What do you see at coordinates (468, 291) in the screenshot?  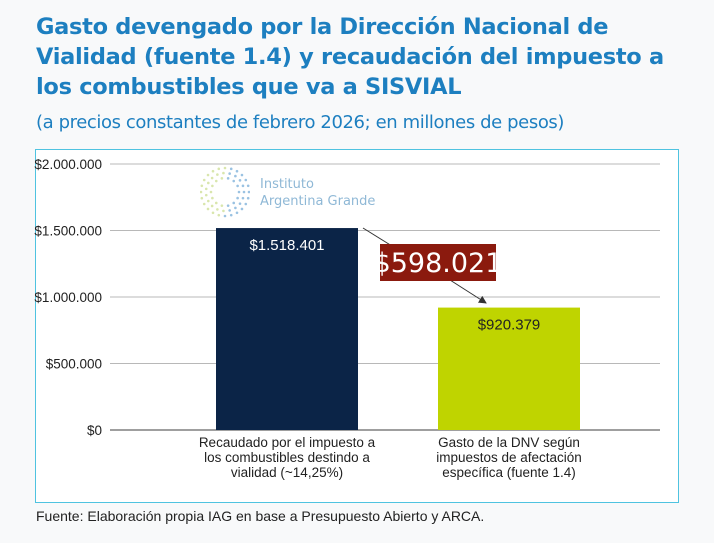 I see `annotation-arrow` at bounding box center [468, 291].